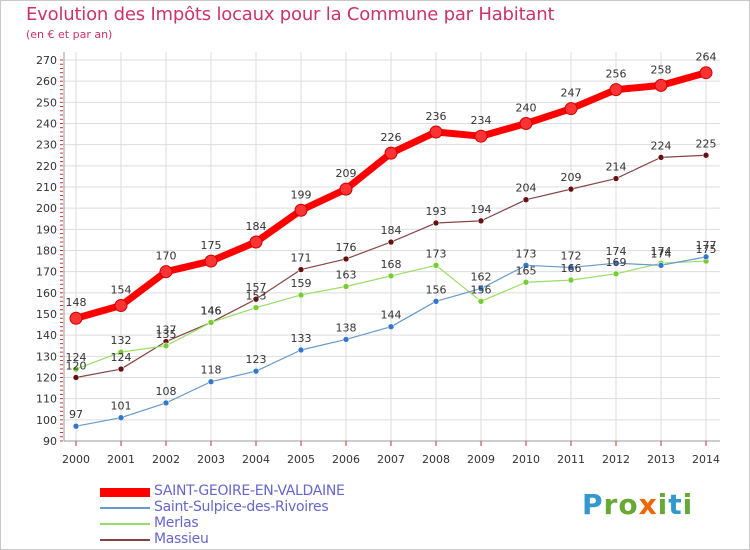 This screenshot has width=750, height=550. What do you see at coordinates (526, 253) in the screenshot?
I see `data-label: 173` at bounding box center [526, 253].